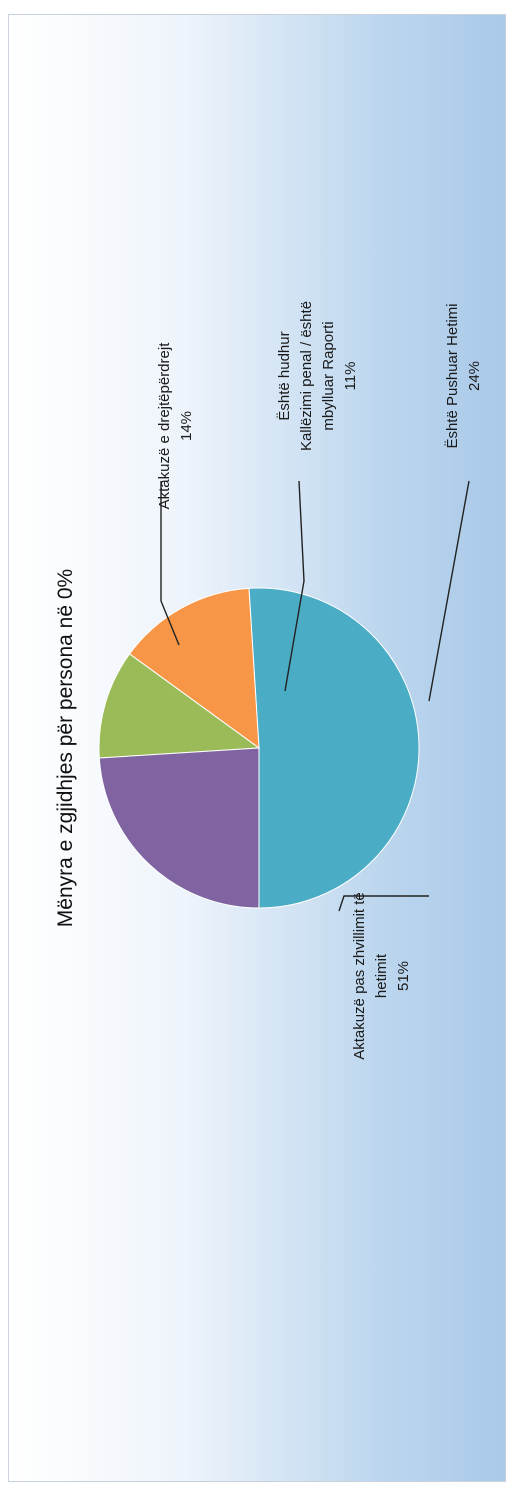  I want to click on pie-slices, so click(259, 748).